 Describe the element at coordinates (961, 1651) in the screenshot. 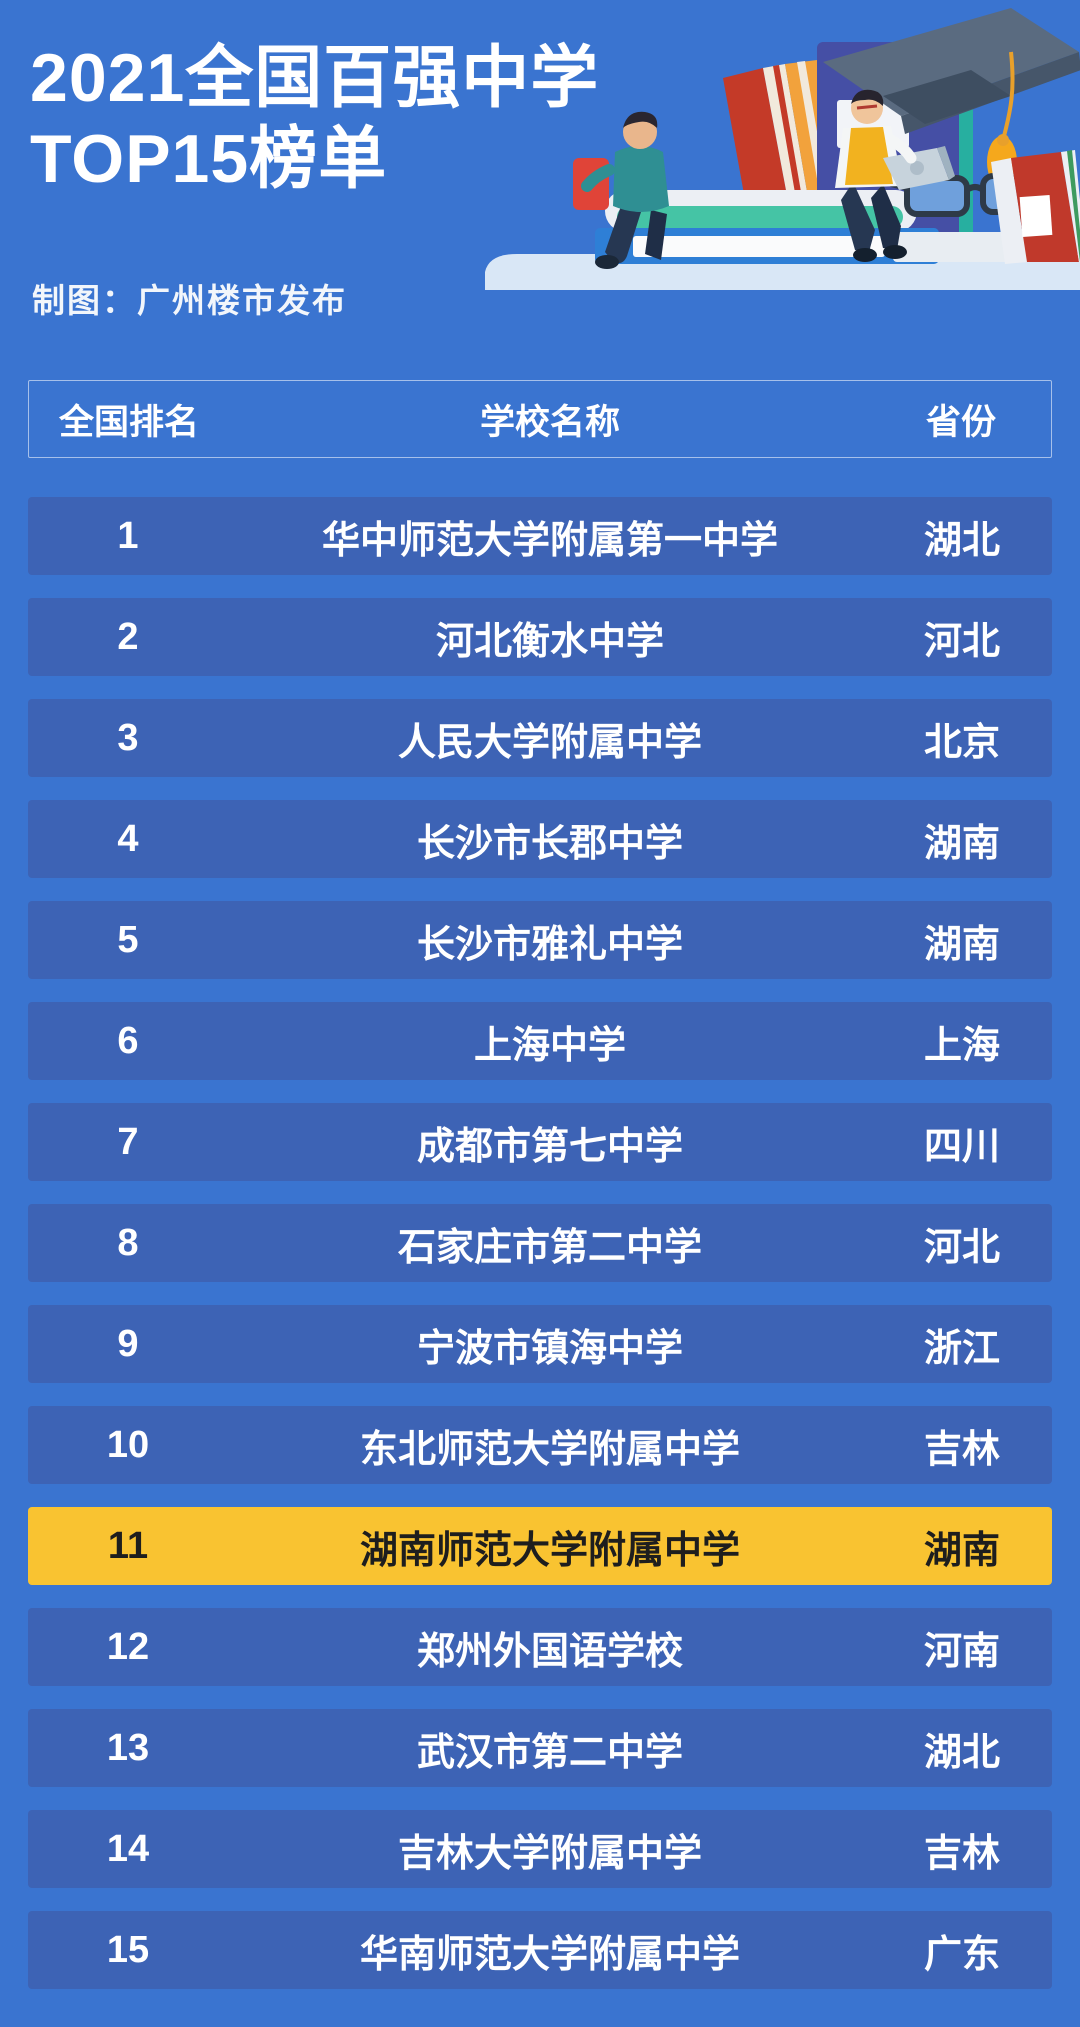

I see `province-cell: 河南` at that location.